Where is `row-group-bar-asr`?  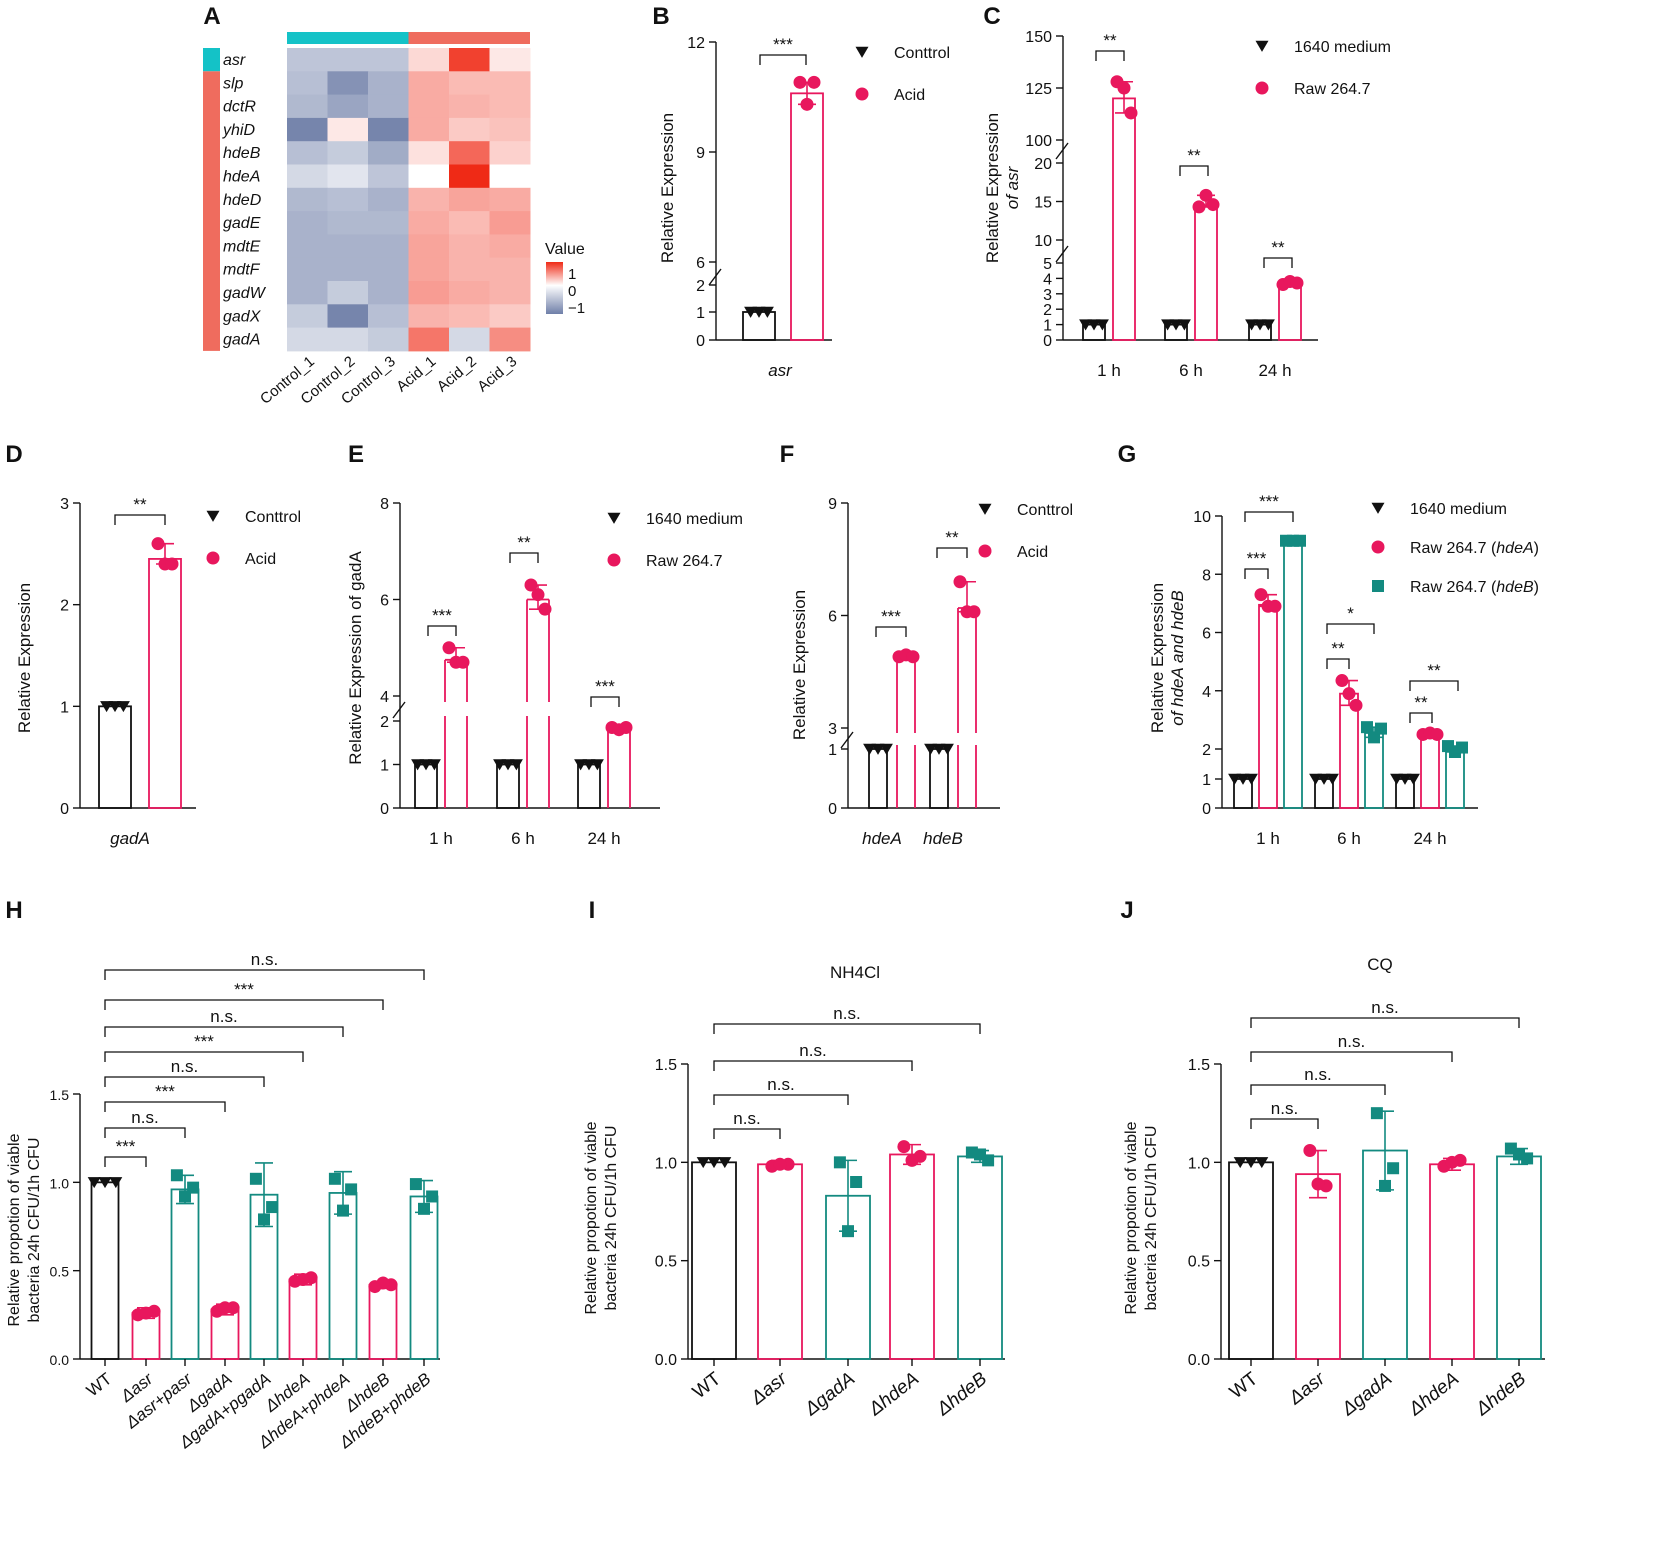
row-group-bar-asr is located at coordinates (211, 60).